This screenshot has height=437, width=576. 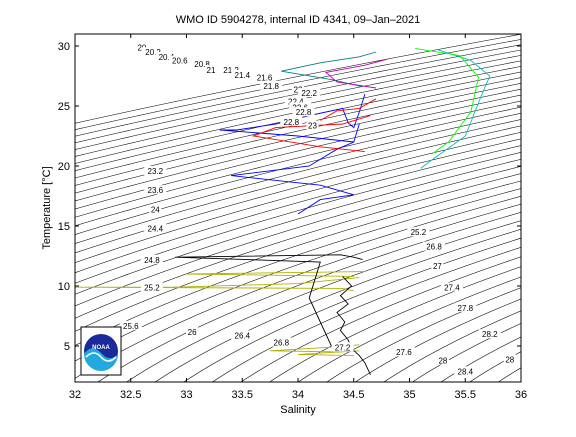 What do you see at coordinates (304, 112) in the screenshot?
I see `contour-label-14: 22.8` at bounding box center [304, 112].